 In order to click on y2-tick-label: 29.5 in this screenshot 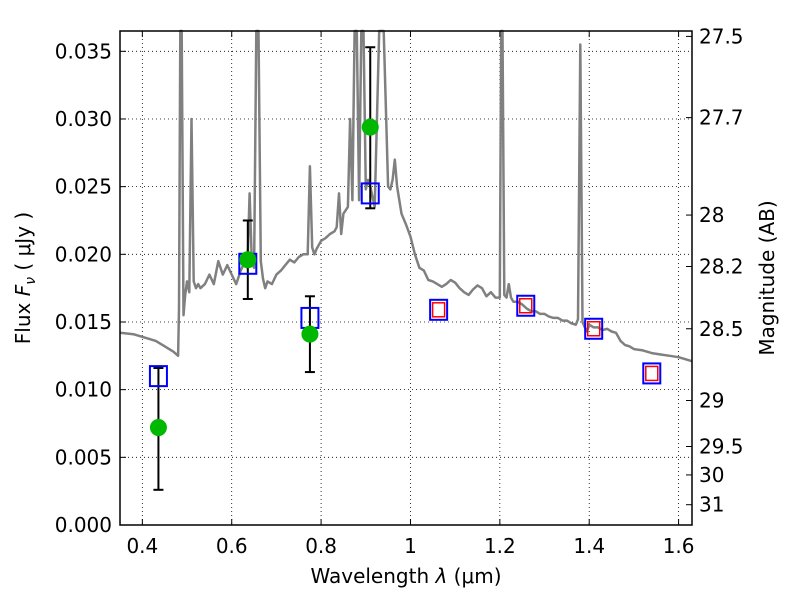, I will do `click(721, 447)`.